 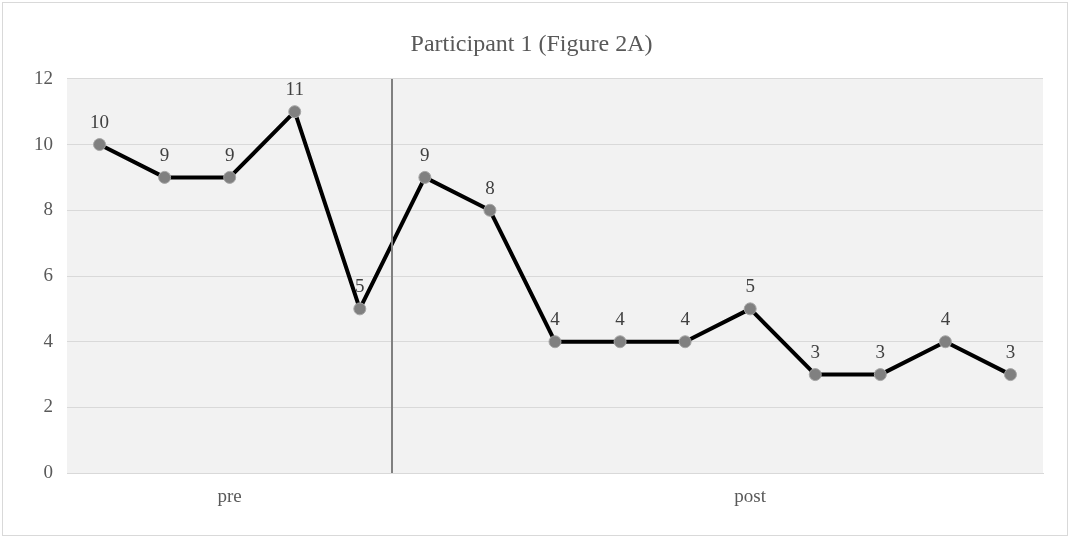 I want to click on y-tick-label: 4, so click(x=48, y=340).